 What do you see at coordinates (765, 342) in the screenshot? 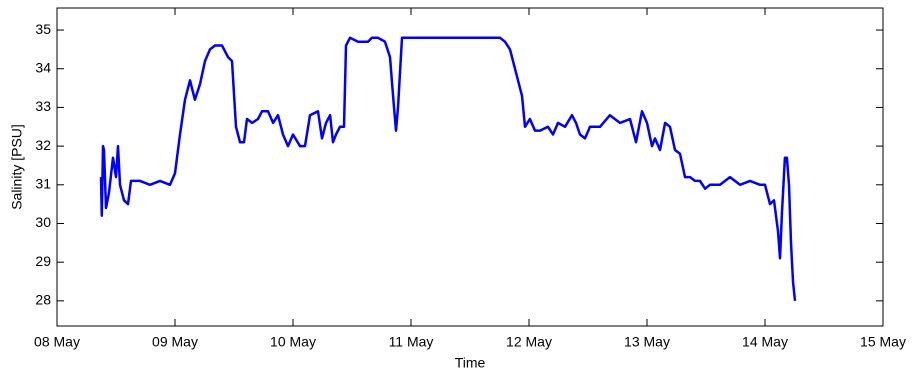
I see `x-tick-label: 14 May` at bounding box center [765, 342].